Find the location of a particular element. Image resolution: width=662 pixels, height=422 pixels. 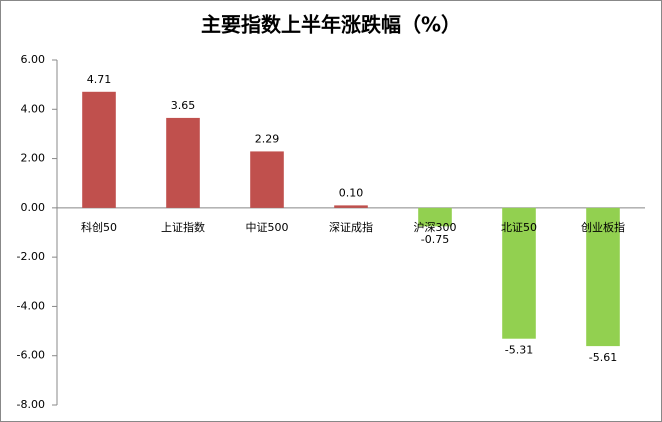

x-tick-label: 中证500 is located at coordinates (267, 227).